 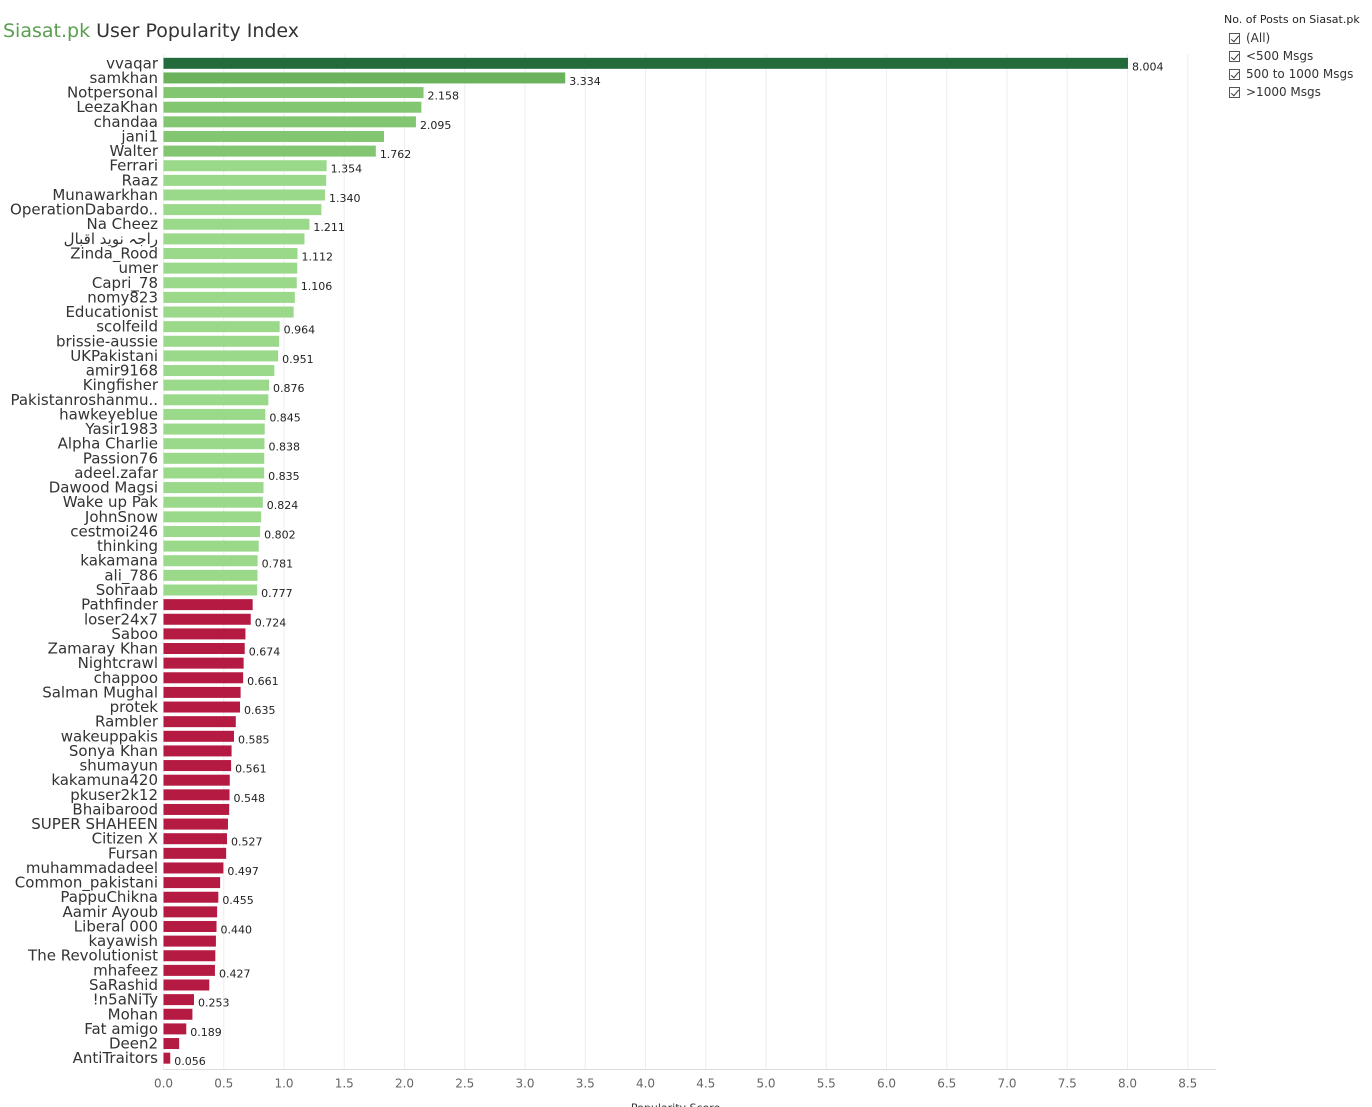 I want to click on legend-item-under-500: <500 Msgs, so click(x=1294, y=56).